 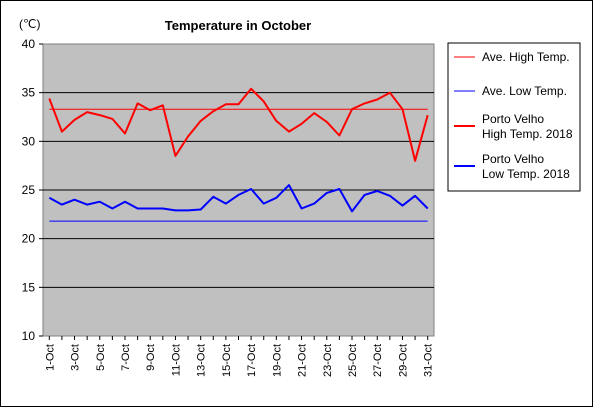 I want to click on y-tick-label: 30, so click(x=29, y=141).